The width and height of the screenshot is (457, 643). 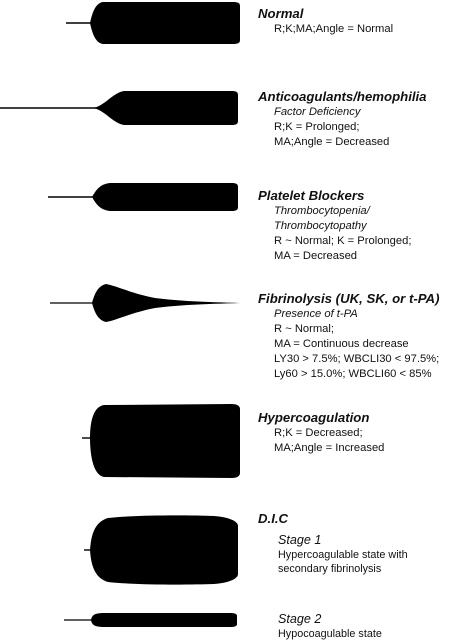 What do you see at coordinates (329, 448) in the screenshot?
I see `pattern-line: MA;Angle = Increased` at bounding box center [329, 448].